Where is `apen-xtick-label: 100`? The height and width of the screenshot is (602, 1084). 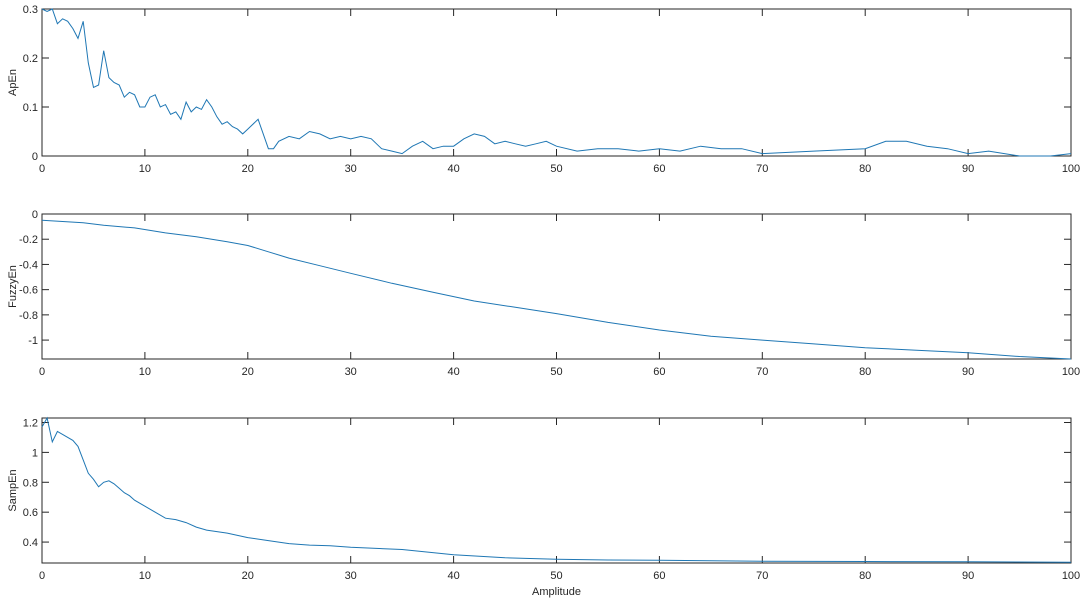
apen-xtick-label: 100 is located at coordinates (1071, 169).